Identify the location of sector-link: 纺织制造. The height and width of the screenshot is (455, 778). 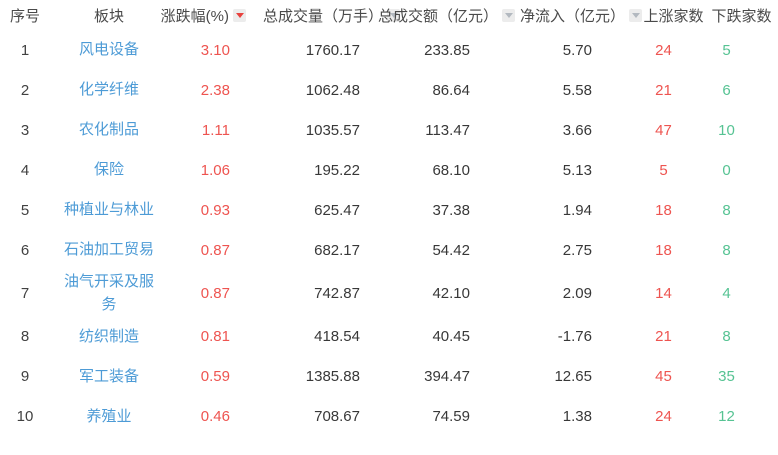
(108, 336).